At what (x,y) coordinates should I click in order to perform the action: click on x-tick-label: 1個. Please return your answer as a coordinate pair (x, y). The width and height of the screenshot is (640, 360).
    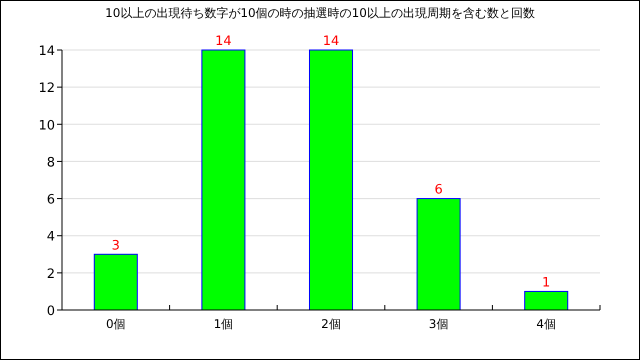
    Looking at the image, I should click on (224, 324).